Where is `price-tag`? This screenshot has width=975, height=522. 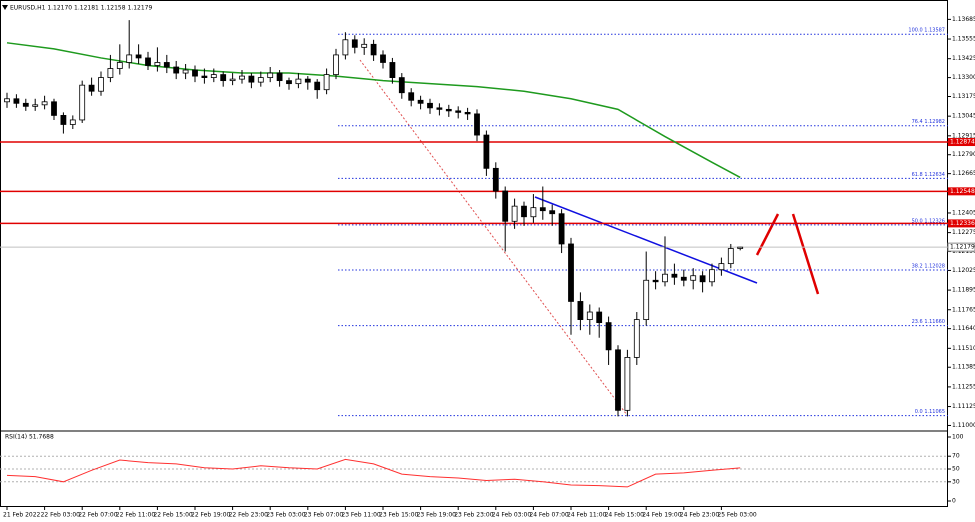
price-tag is located at coordinates (961, 247).